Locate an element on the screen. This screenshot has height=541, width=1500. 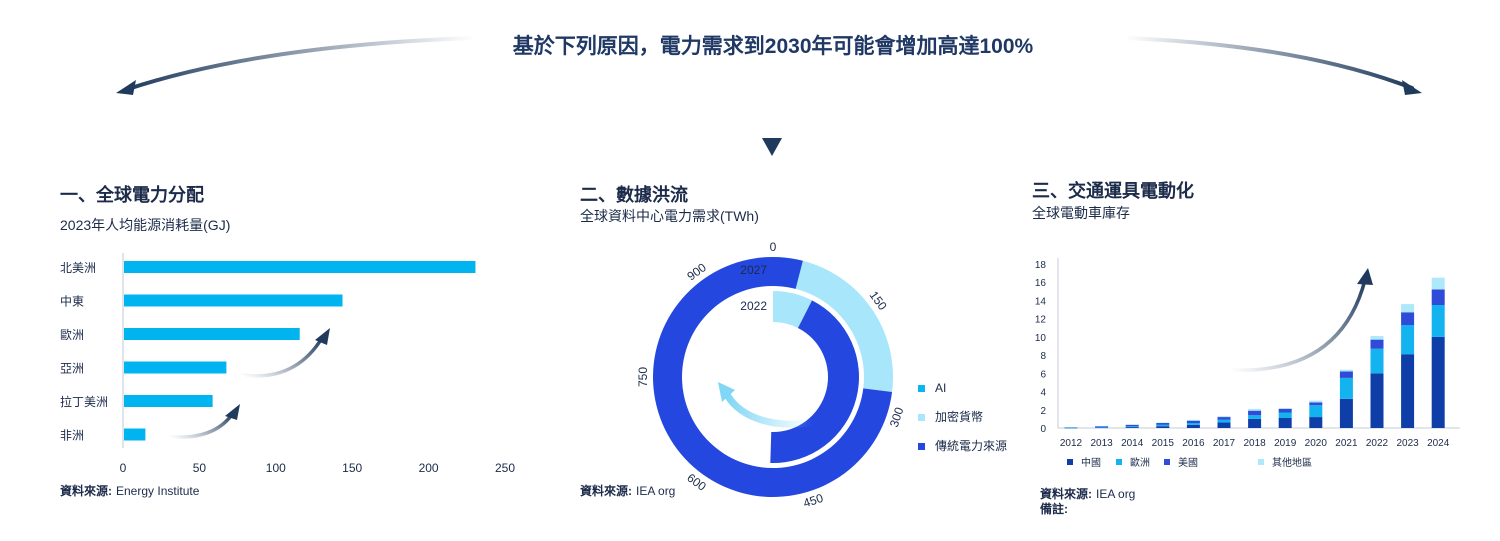
legend-label: 中國 is located at coordinates (1091, 462).